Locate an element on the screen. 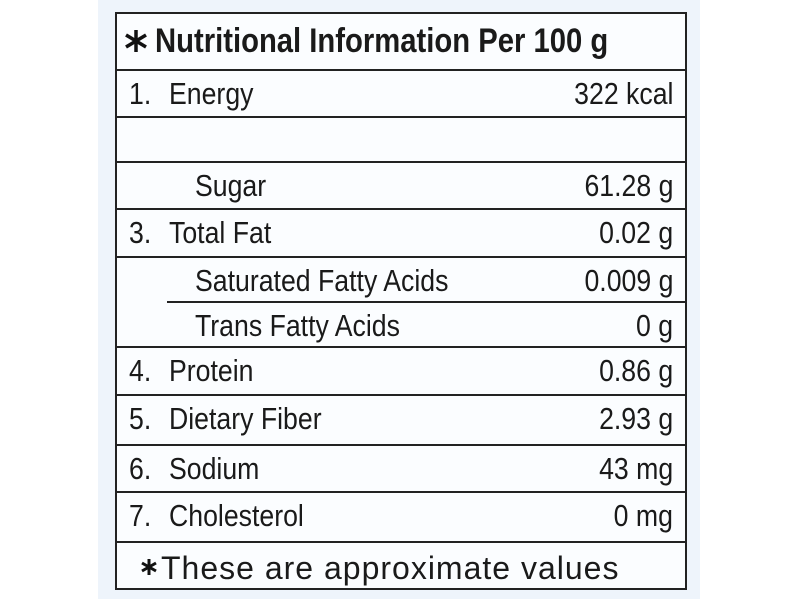 This screenshot has width=800, height=599. row-value: 0.86 g is located at coordinates (635, 370).